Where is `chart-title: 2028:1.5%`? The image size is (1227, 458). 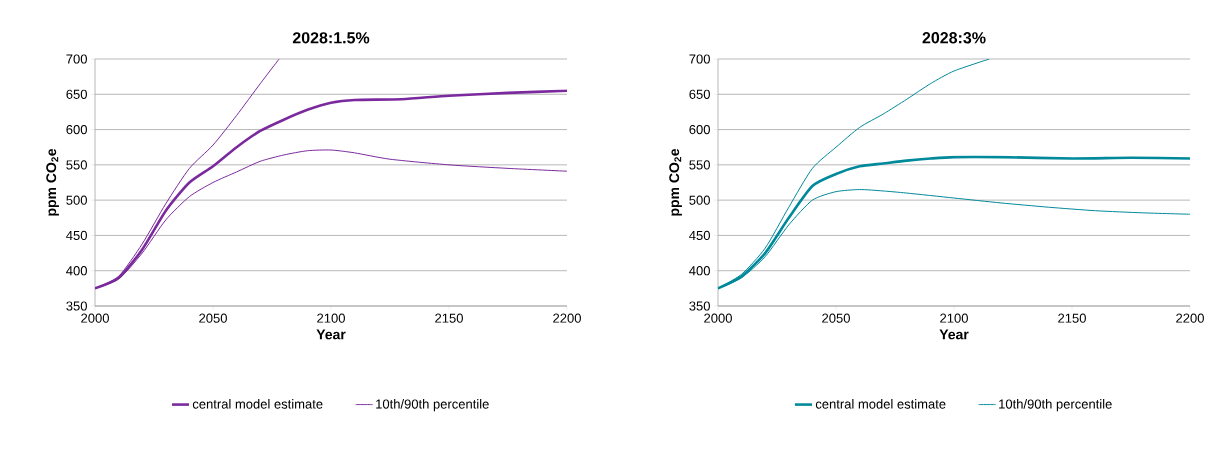
chart-title: 2028:1.5% is located at coordinates (331, 38).